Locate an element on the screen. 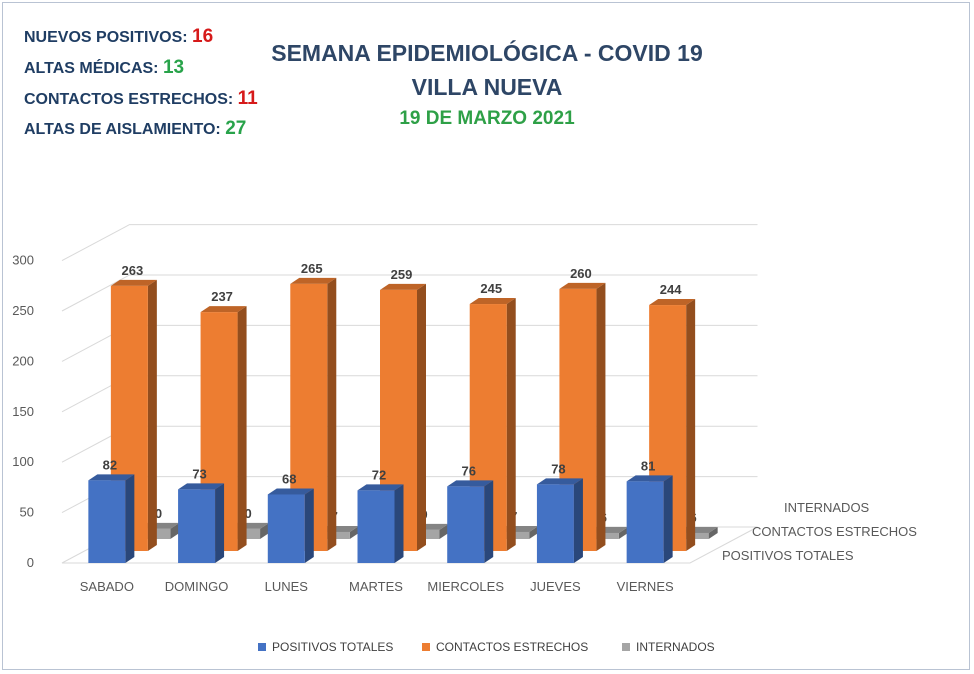  depth-axis-label: CONTACTOS ESTRECHOS is located at coordinates (834, 531).